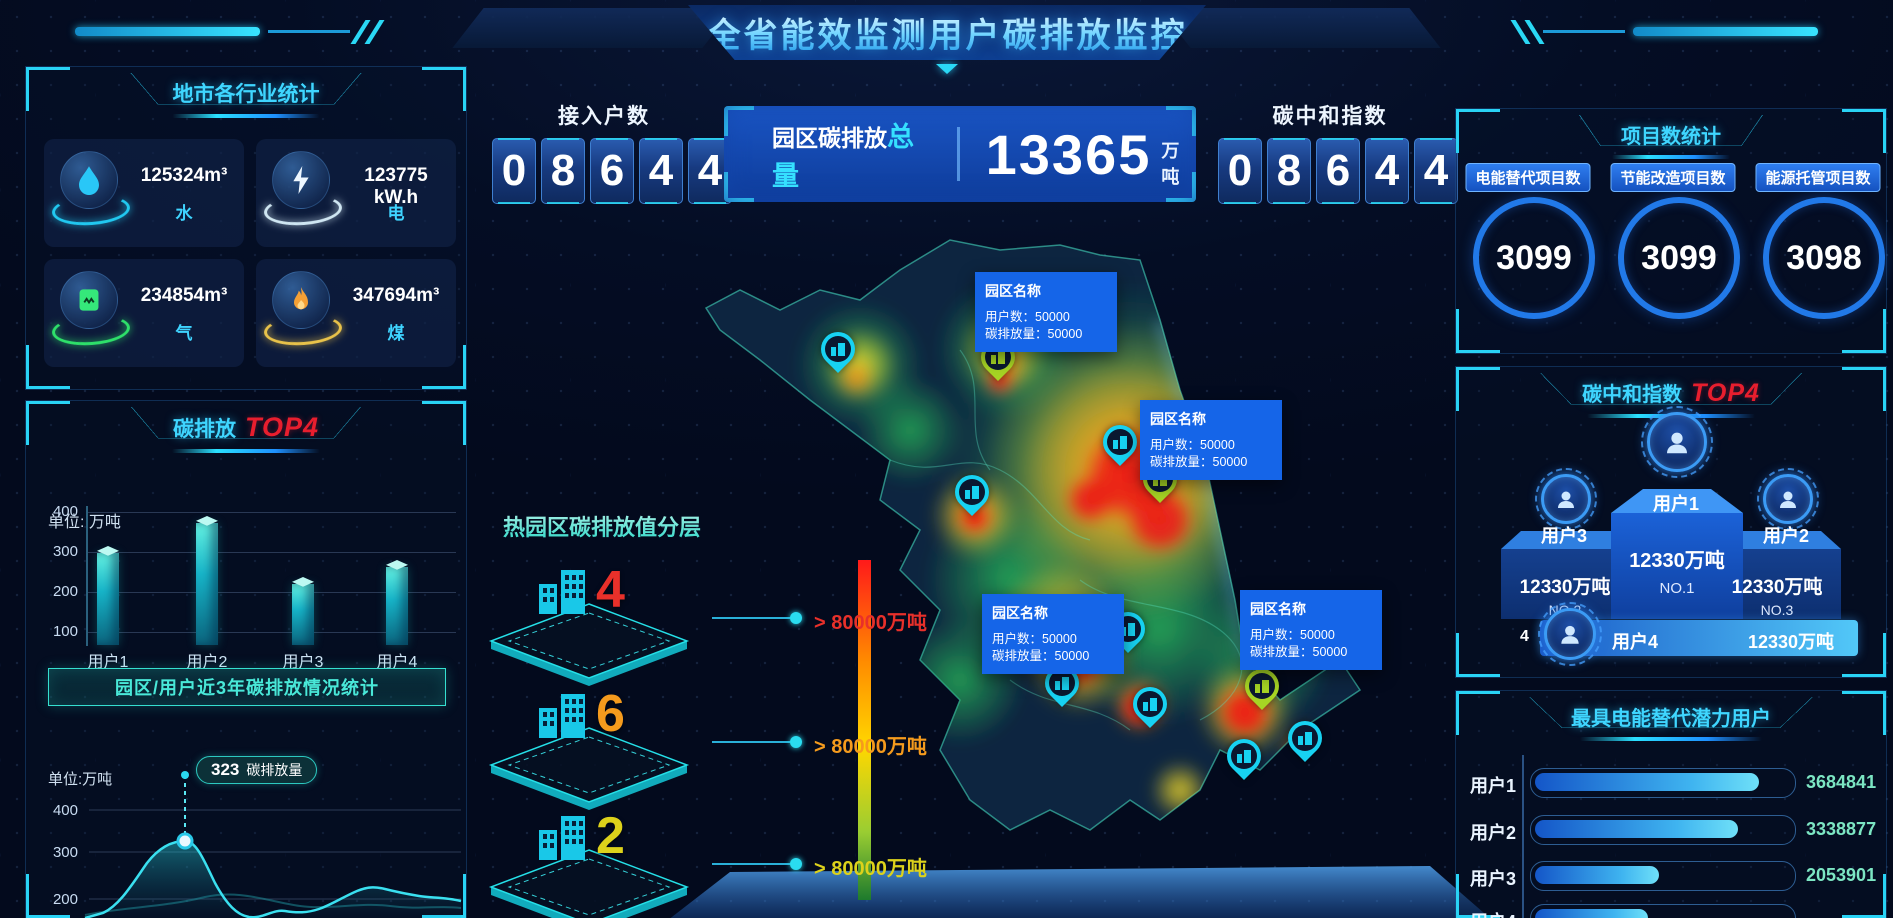 The width and height of the screenshot is (1893, 918). I want to click on bar-xlabel-1: 用户1, so click(108, 662).